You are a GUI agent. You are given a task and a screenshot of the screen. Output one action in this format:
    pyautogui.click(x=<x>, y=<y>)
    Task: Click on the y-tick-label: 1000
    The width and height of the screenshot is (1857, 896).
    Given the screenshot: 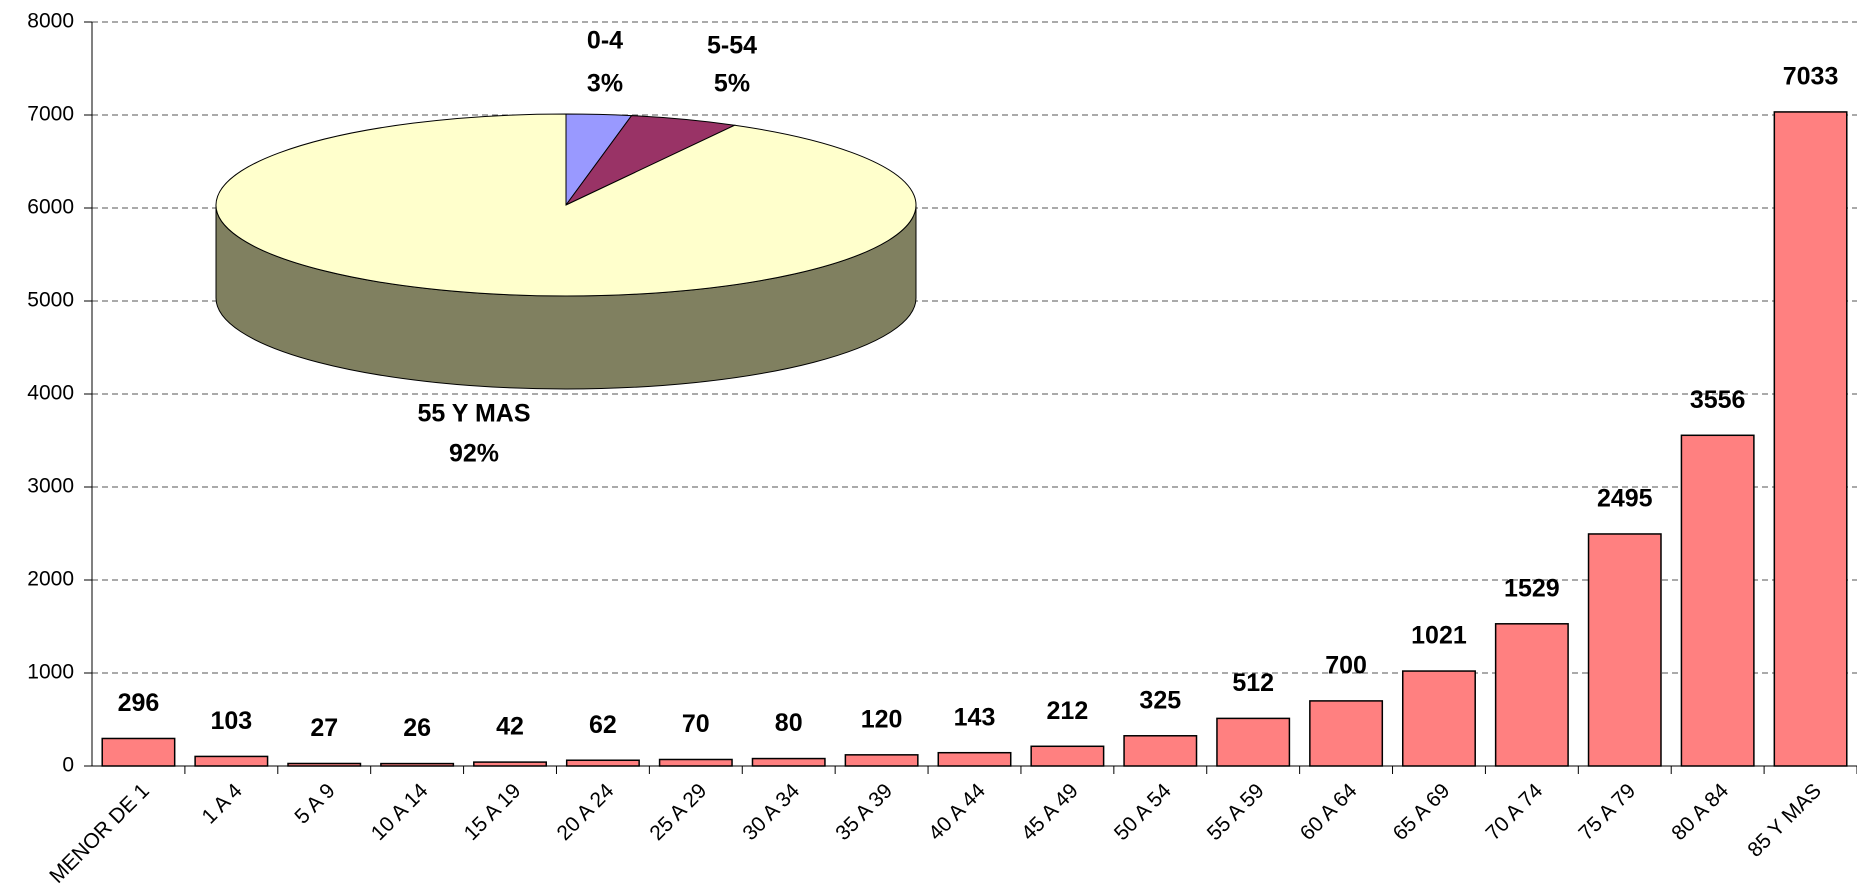 What is the action you would take?
    pyautogui.click(x=50, y=672)
    